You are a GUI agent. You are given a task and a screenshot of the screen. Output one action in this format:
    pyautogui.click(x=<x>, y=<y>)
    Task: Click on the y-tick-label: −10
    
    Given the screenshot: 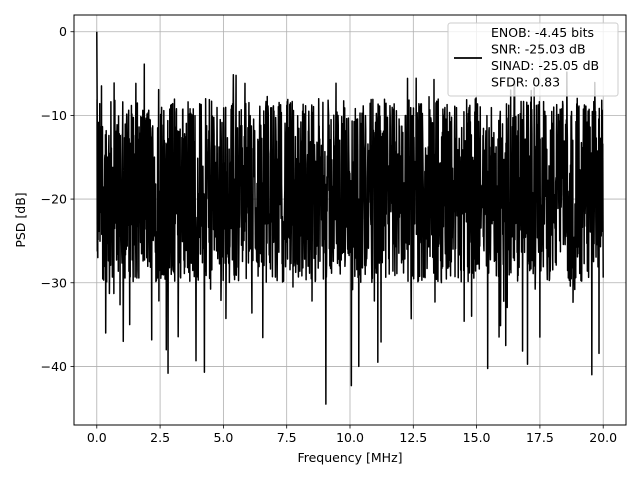 What is the action you would take?
    pyautogui.click(x=54, y=115)
    